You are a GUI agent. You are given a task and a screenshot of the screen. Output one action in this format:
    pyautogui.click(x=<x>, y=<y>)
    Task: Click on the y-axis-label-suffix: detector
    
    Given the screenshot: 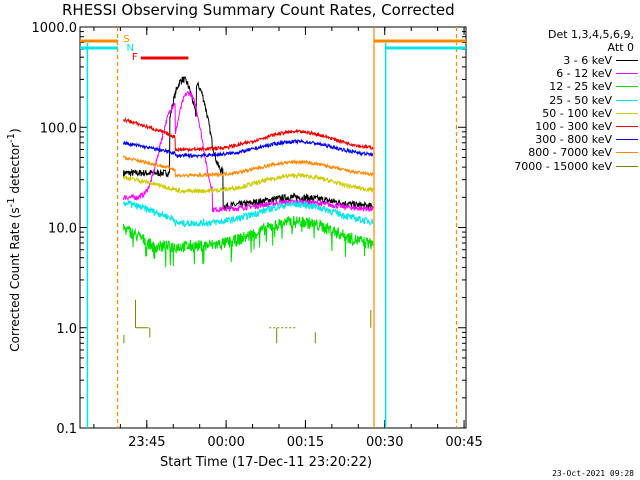 What is the action you would take?
    pyautogui.click(x=15, y=170)
    